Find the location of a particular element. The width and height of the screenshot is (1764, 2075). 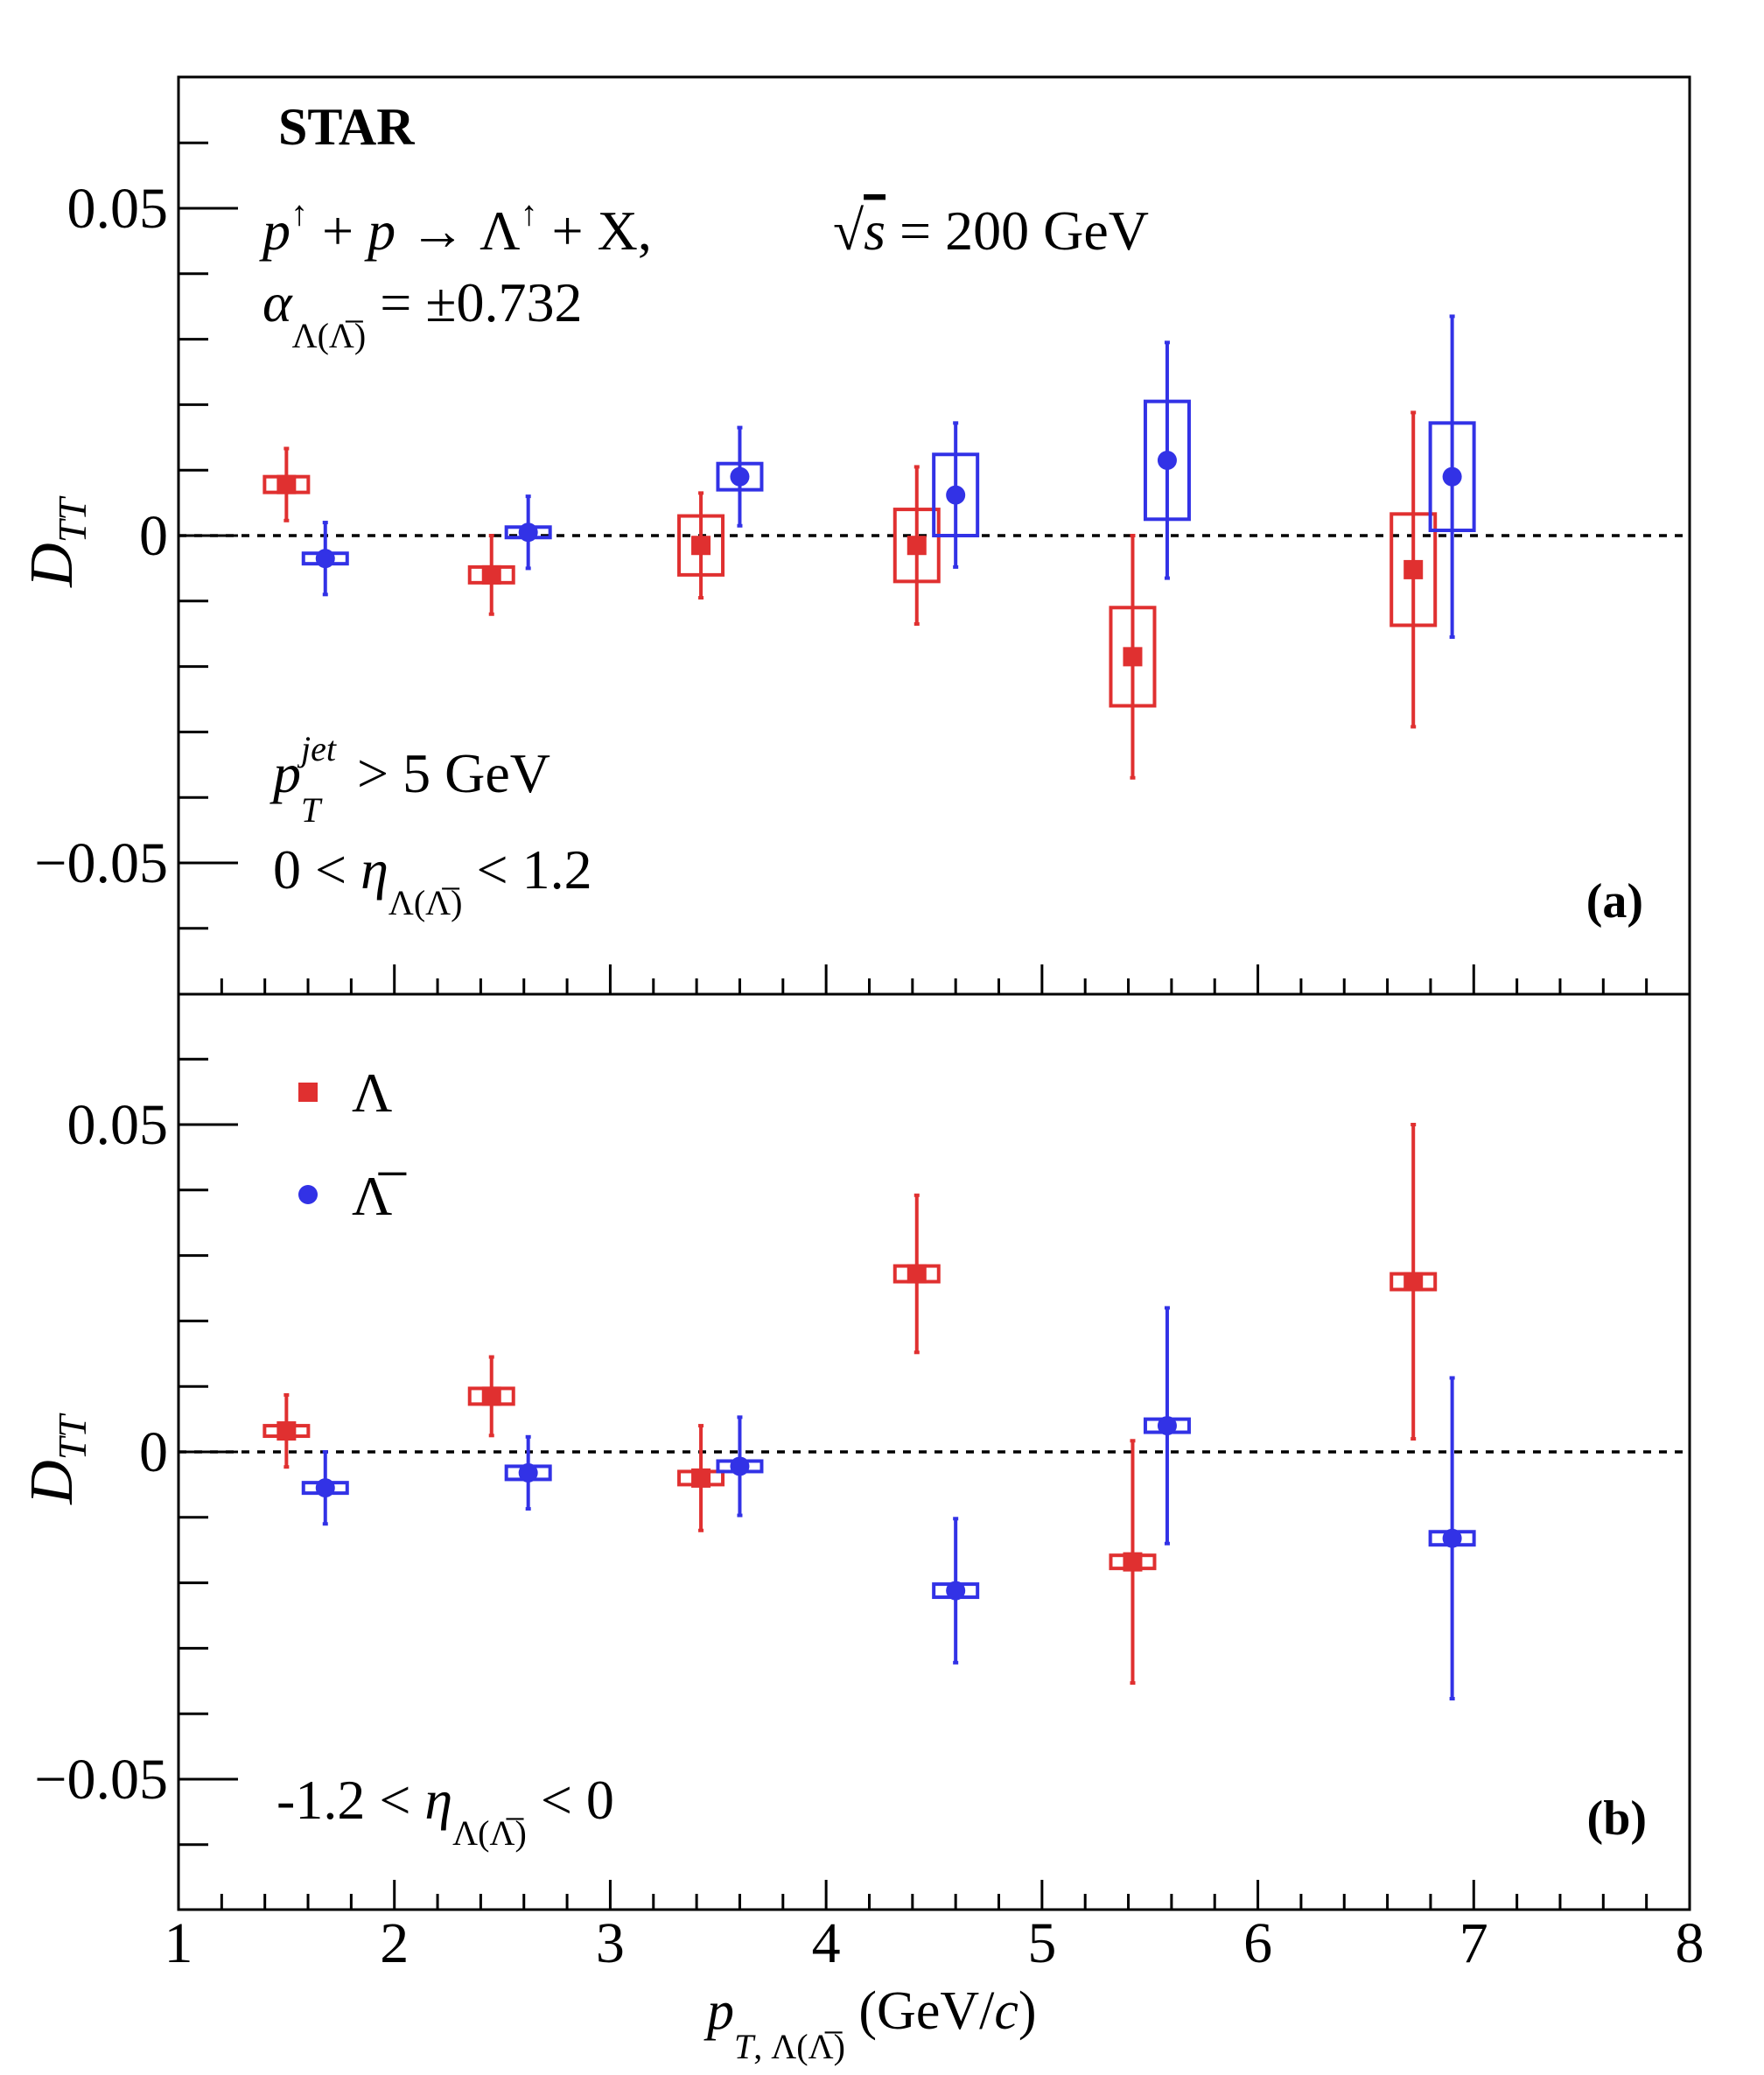

experiment-label: STAR is located at coordinates (346, 127).